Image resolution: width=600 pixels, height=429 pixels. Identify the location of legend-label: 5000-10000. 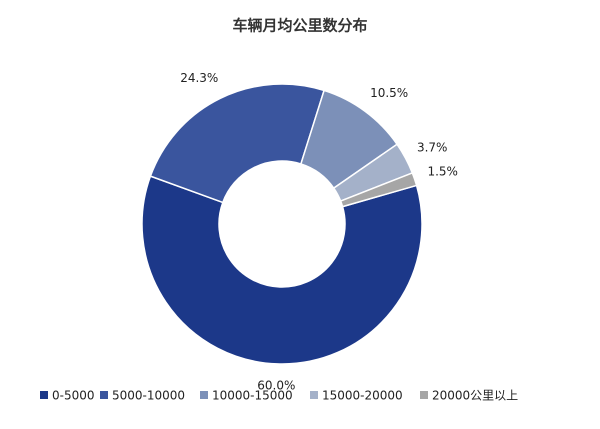
(148, 396).